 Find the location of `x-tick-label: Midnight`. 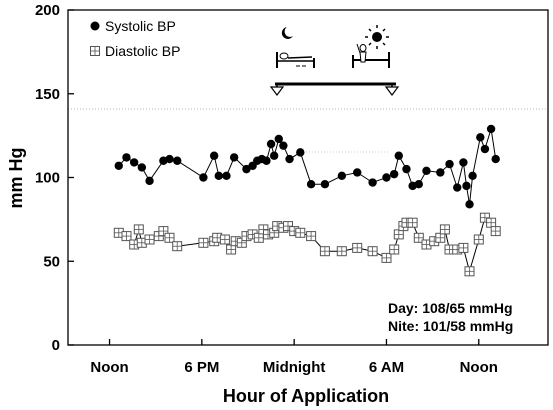

x-tick-label: Midnight is located at coordinates (294, 367).